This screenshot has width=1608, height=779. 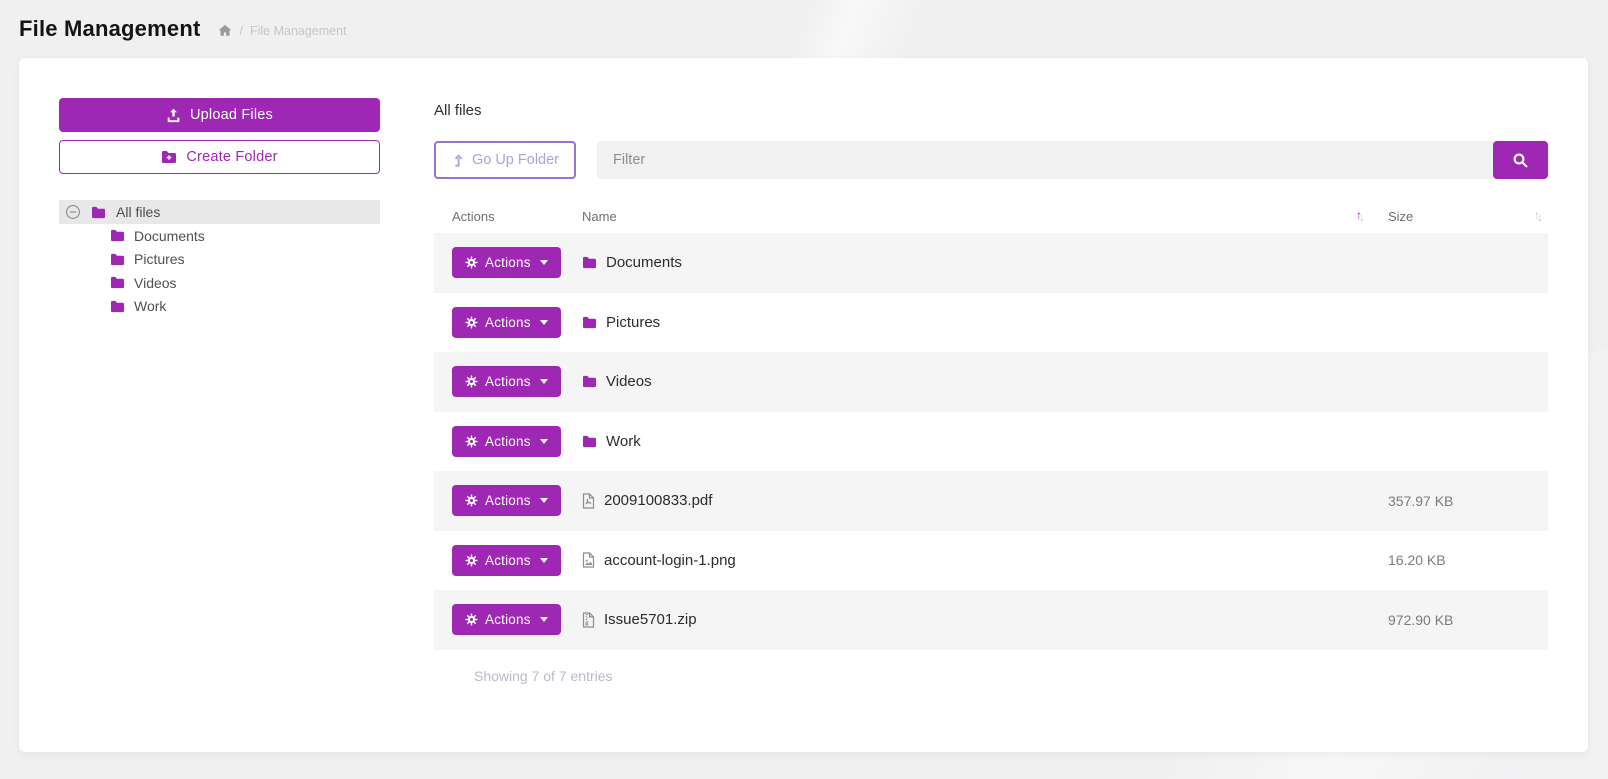 I want to click on file-name: account-login-1.png, so click(x=670, y=560).